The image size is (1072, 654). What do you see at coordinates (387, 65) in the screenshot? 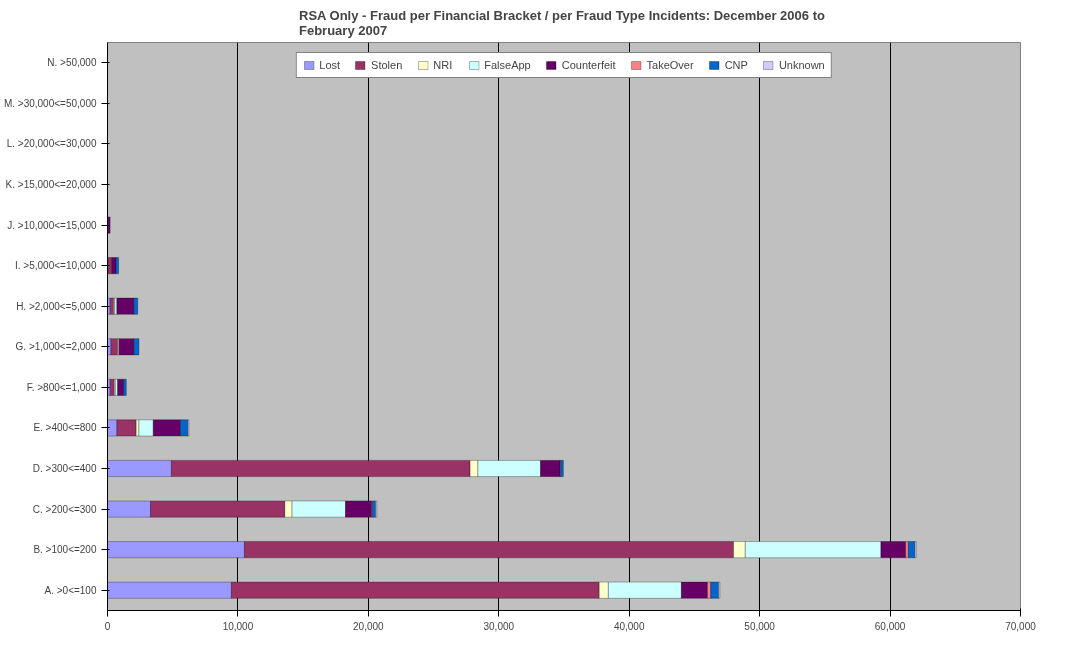
I see `legend-label: Stolen` at bounding box center [387, 65].